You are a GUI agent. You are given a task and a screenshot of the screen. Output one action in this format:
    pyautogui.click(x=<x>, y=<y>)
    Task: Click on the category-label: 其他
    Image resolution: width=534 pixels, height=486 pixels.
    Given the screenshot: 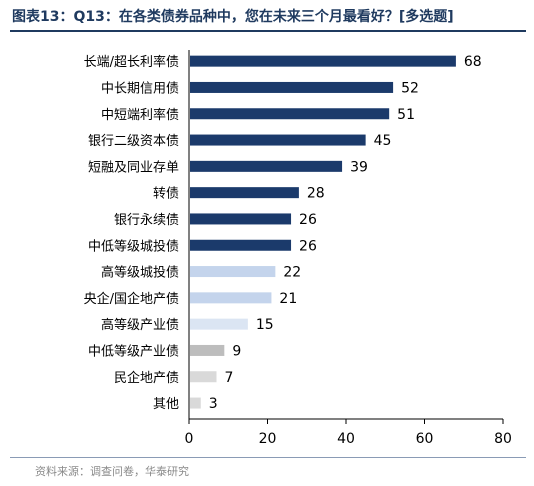 What is the action you would take?
    pyautogui.click(x=166, y=404)
    